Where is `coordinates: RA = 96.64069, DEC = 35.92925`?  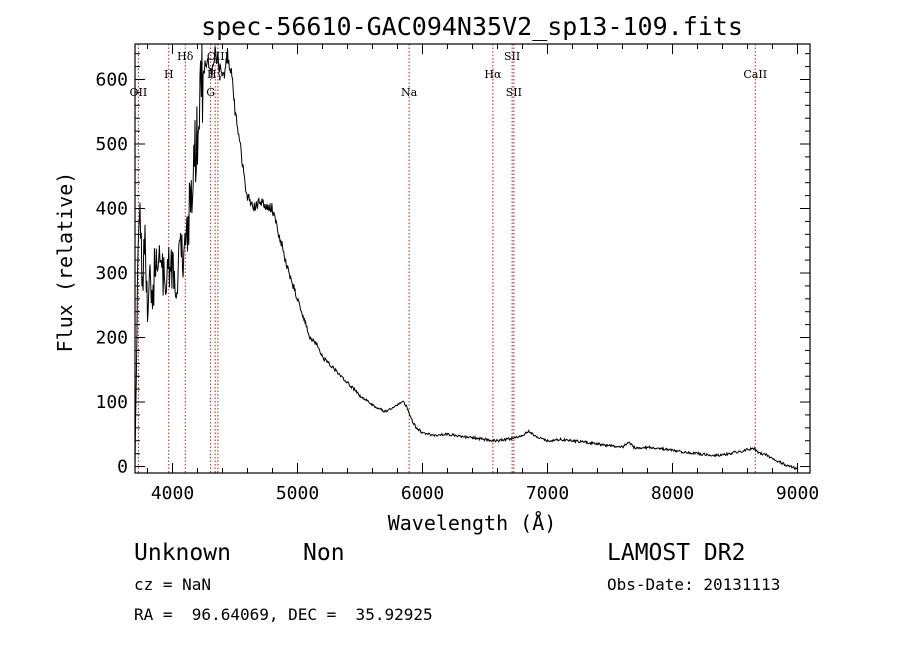 coordinates: RA = 96.64069, DEC = 35.92925 is located at coordinates (283, 614).